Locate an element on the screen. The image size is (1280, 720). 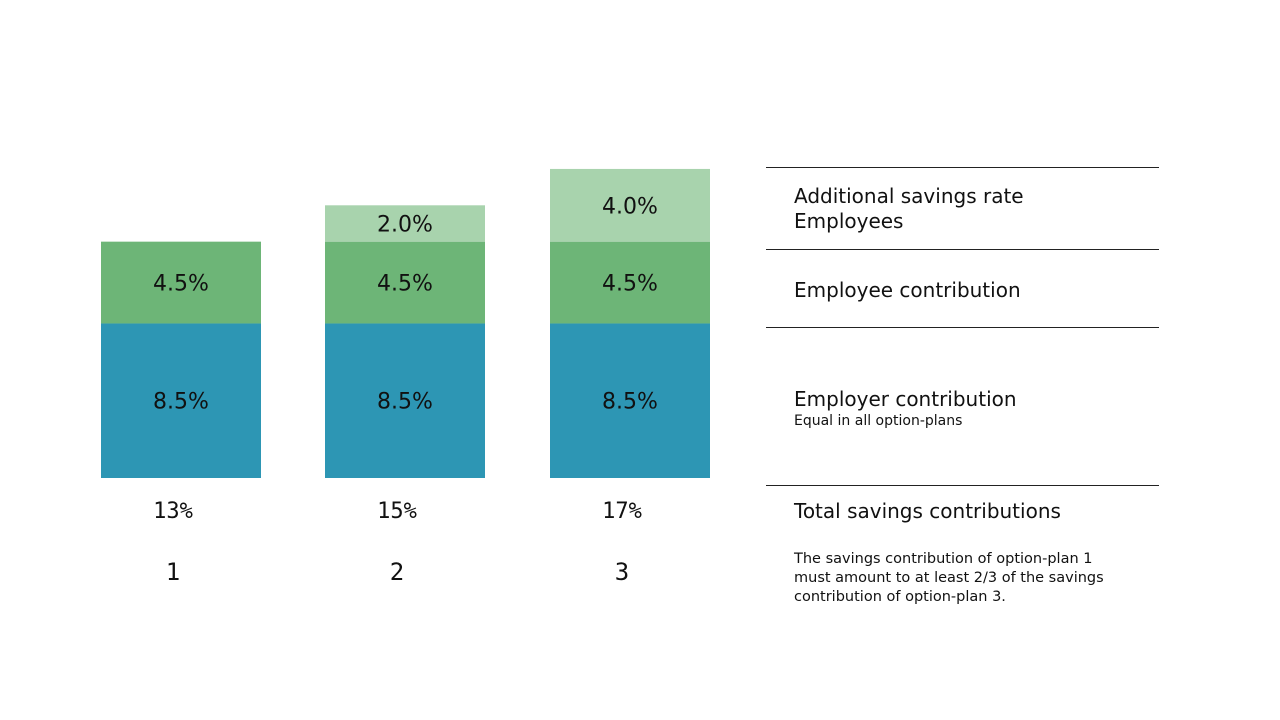
data-label-employee-2: 4.5% is located at coordinates (405, 284).